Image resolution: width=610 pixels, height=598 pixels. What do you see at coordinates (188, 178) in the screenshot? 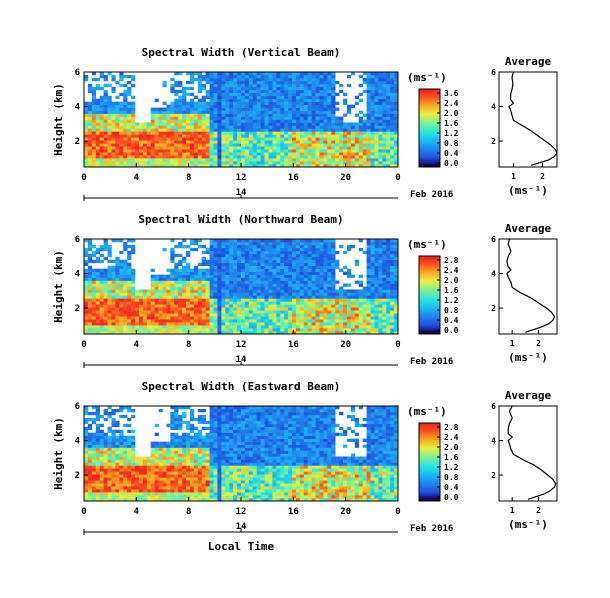
I see `x-tick-label: 8` at bounding box center [188, 178].